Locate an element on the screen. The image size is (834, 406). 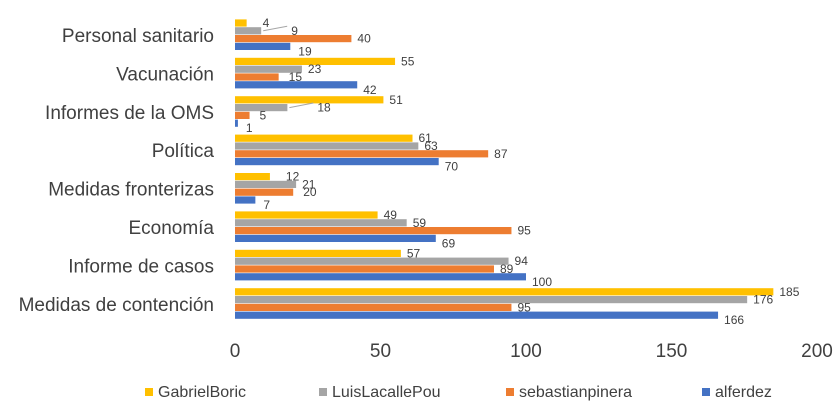
category-label: Economía is located at coordinates (171, 228).